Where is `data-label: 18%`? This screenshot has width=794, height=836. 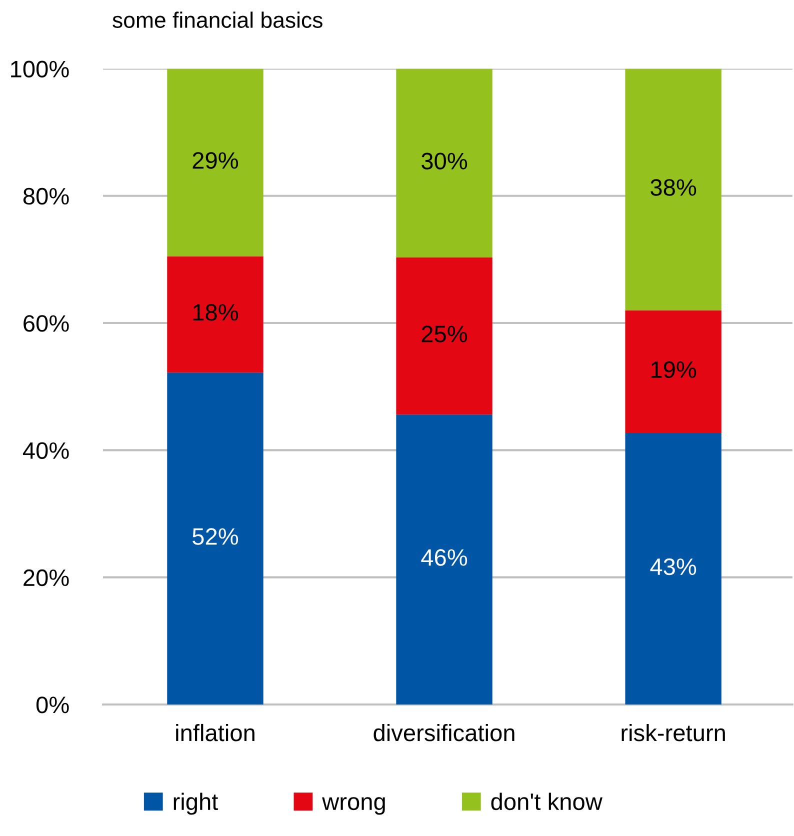
data-label: 18% is located at coordinates (215, 312).